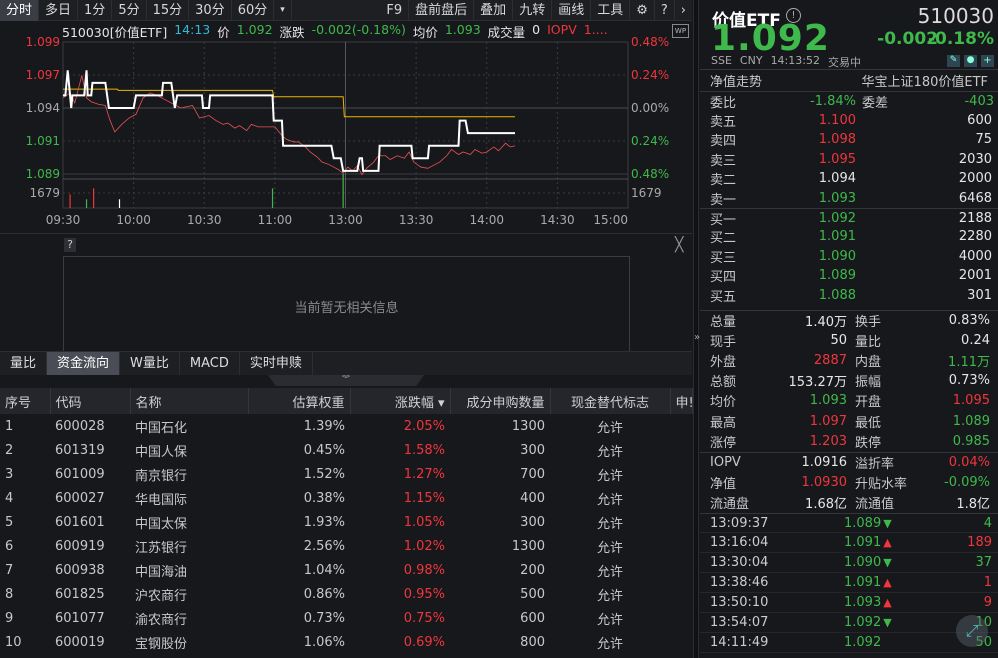  I want to click on period-tab-multiday: 多日, so click(59, 10).